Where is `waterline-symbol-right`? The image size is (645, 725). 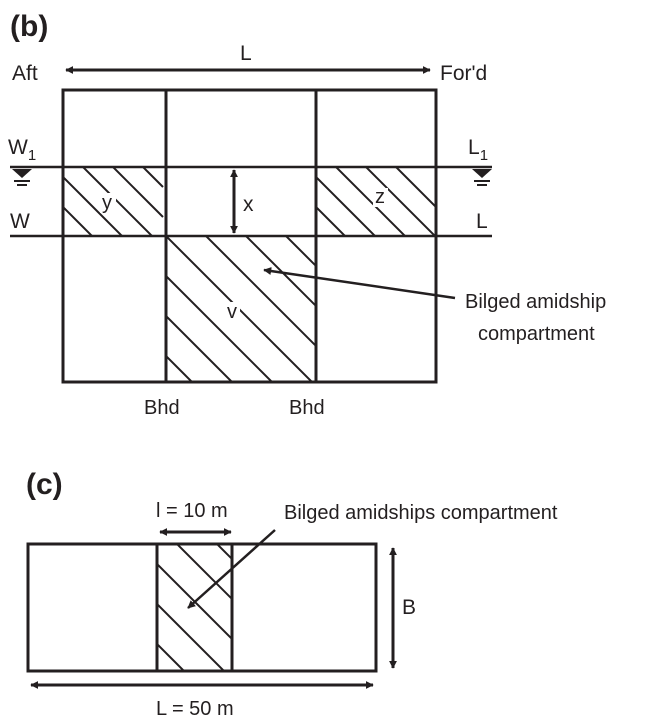
waterline-symbol-right is located at coordinates (482, 177).